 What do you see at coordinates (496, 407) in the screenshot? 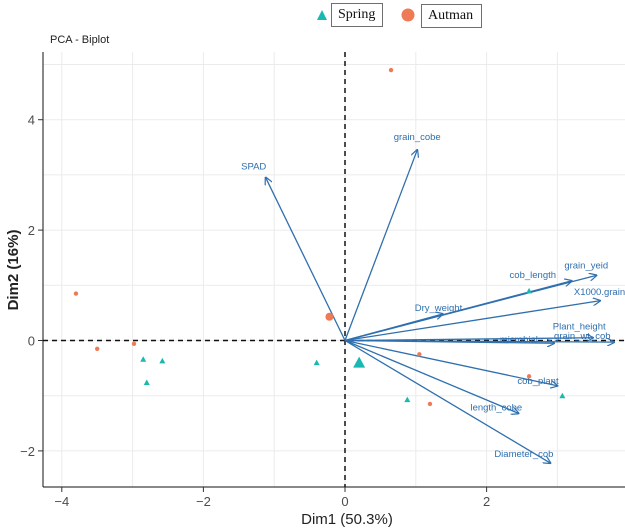
I see `label-length_cobe: length_cobe` at bounding box center [496, 407].